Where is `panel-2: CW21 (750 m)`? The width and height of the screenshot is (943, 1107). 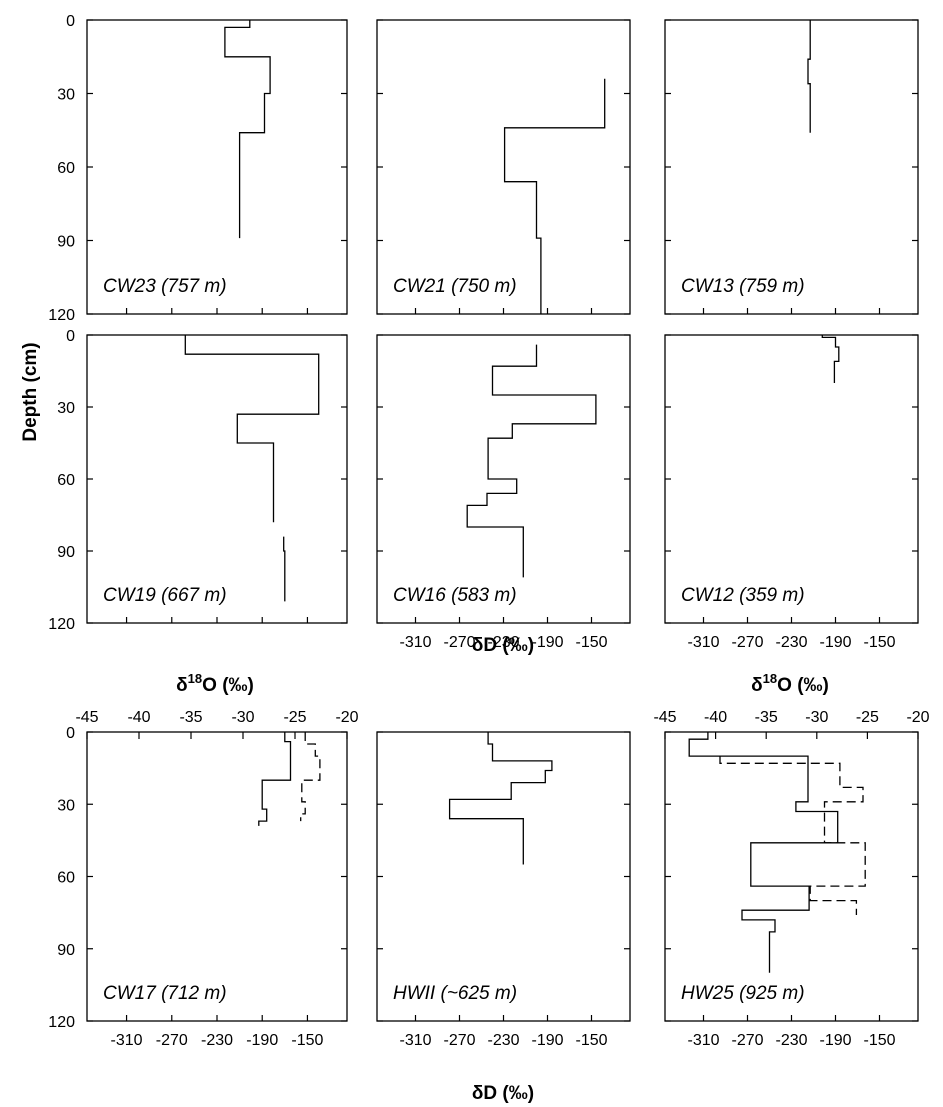
panel-2: CW21 (750 m) is located at coordinates (503, 167).